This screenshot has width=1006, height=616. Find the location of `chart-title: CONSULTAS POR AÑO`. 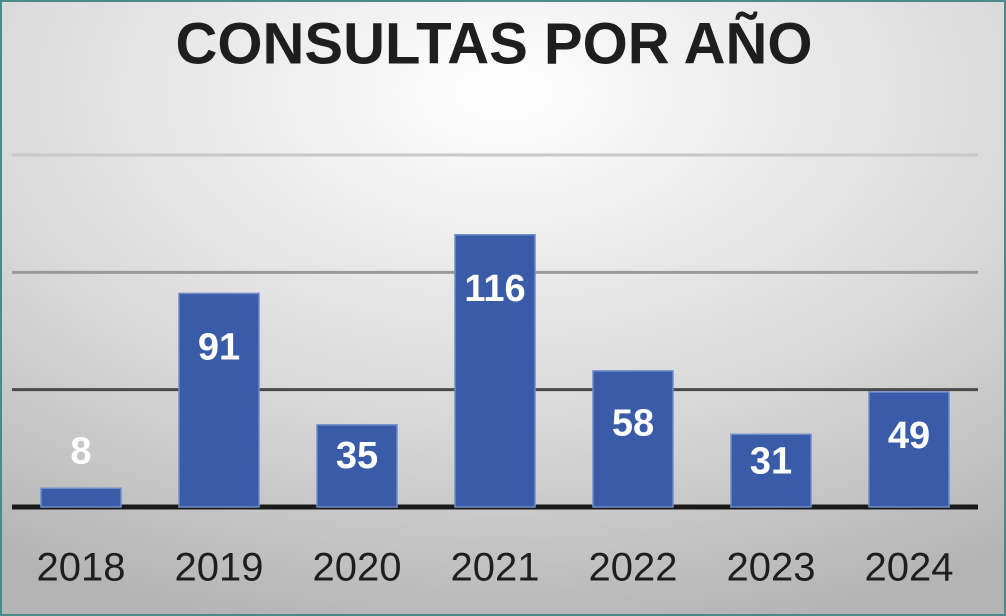

chart-title: CONSULTAS POR AÑO is located at coordinates (494, 43).